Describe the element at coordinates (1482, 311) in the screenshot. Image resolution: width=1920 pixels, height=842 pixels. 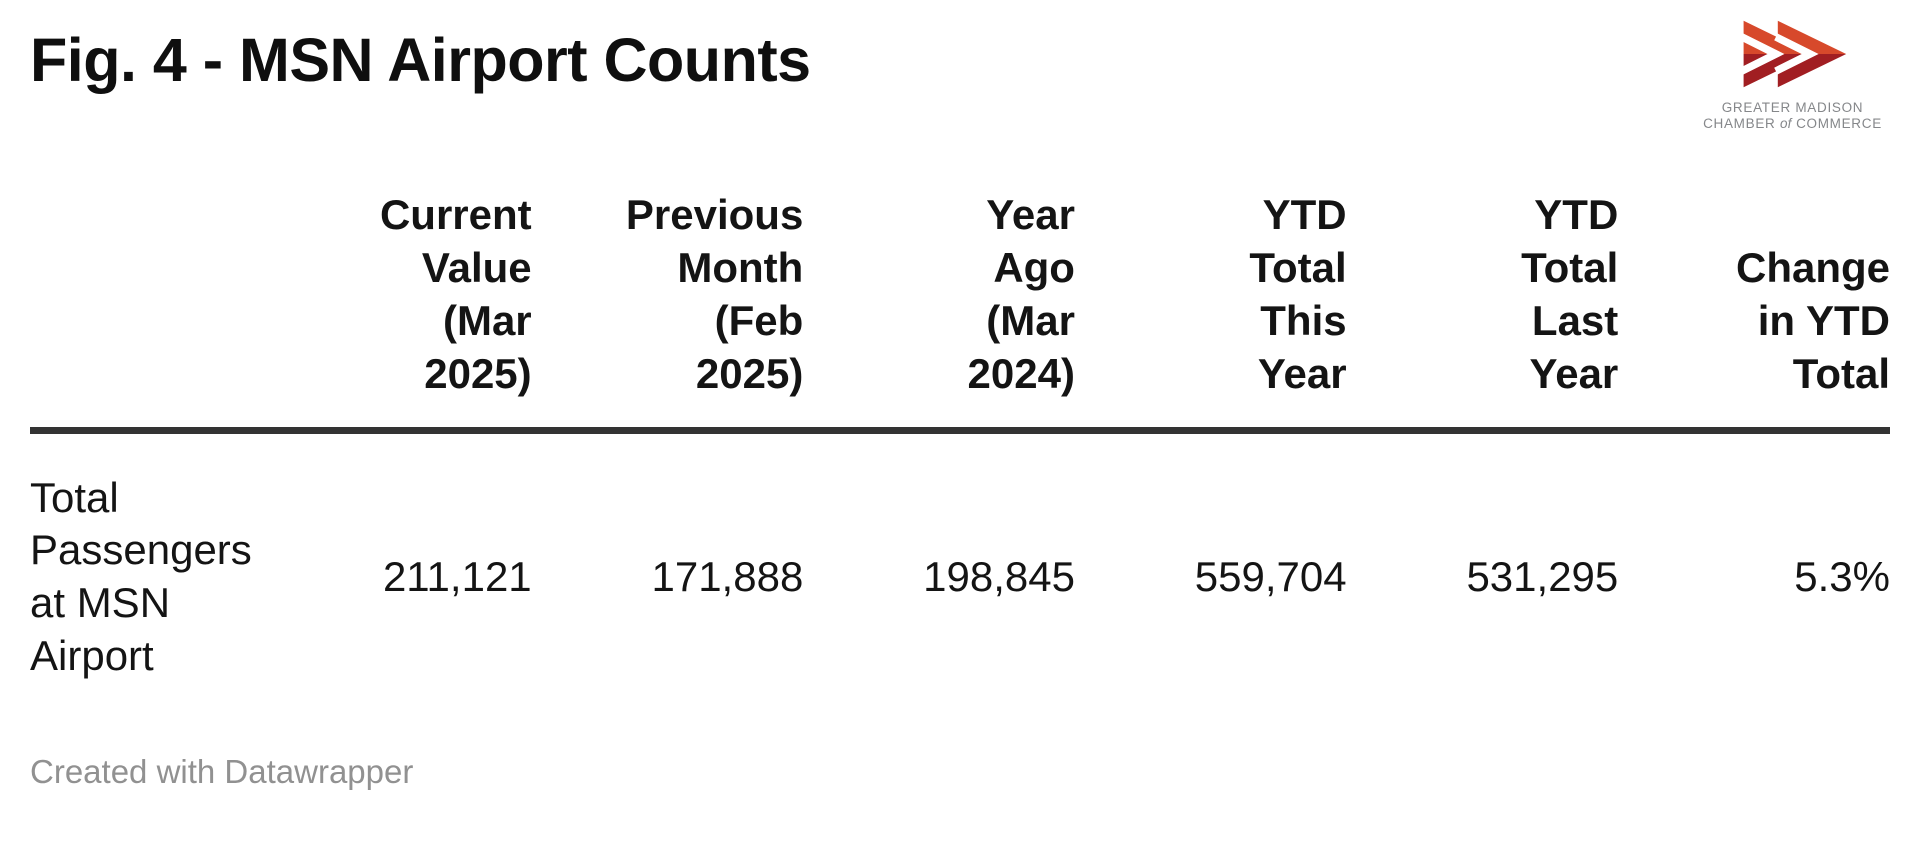
I see `col-header-ytd-last-year: YTD Total Last Year` at that location.